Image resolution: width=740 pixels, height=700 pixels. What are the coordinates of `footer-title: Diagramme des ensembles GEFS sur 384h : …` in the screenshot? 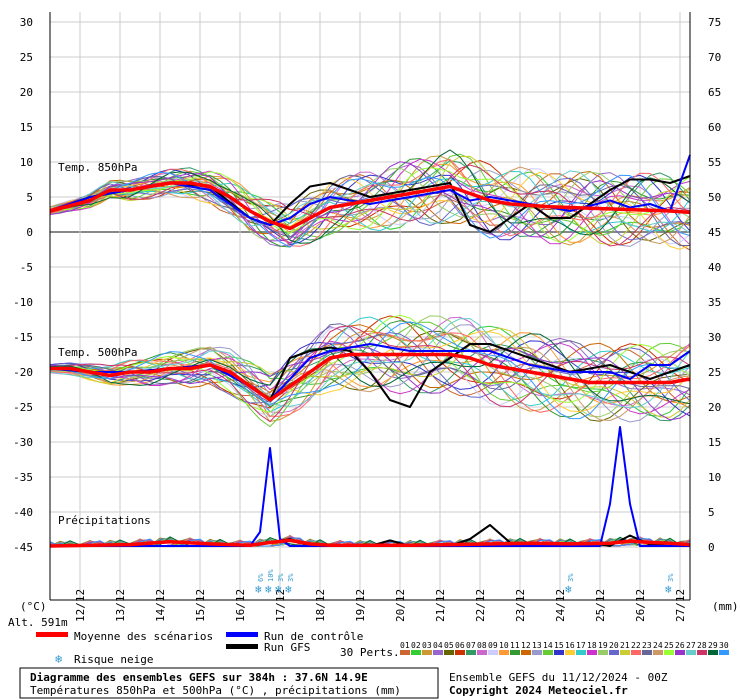 It's located at (199, 677).